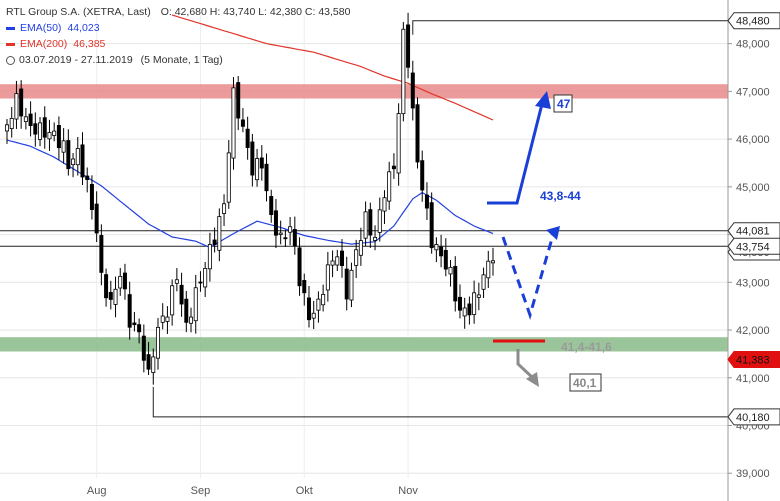 The height and width of the screenshot is (501, 780). What do you see at coordinates (10, 44) in the screenshot?
I see `ema200-swatch` at bounding box center [10, 44].